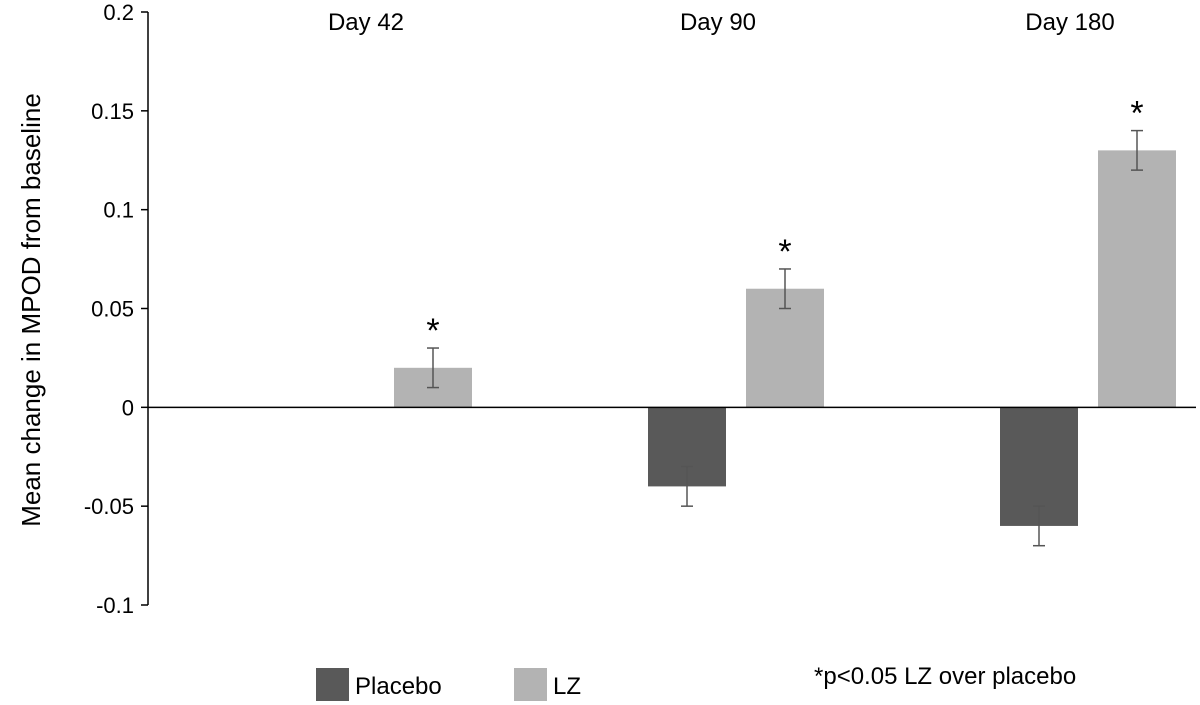 Image resolution: width=1200 pixels, height=705 pixels. What do you see at coordinates (366, 22) in the screenshot?
I see `category-label: Day 42` at bounding box center [366, 22].